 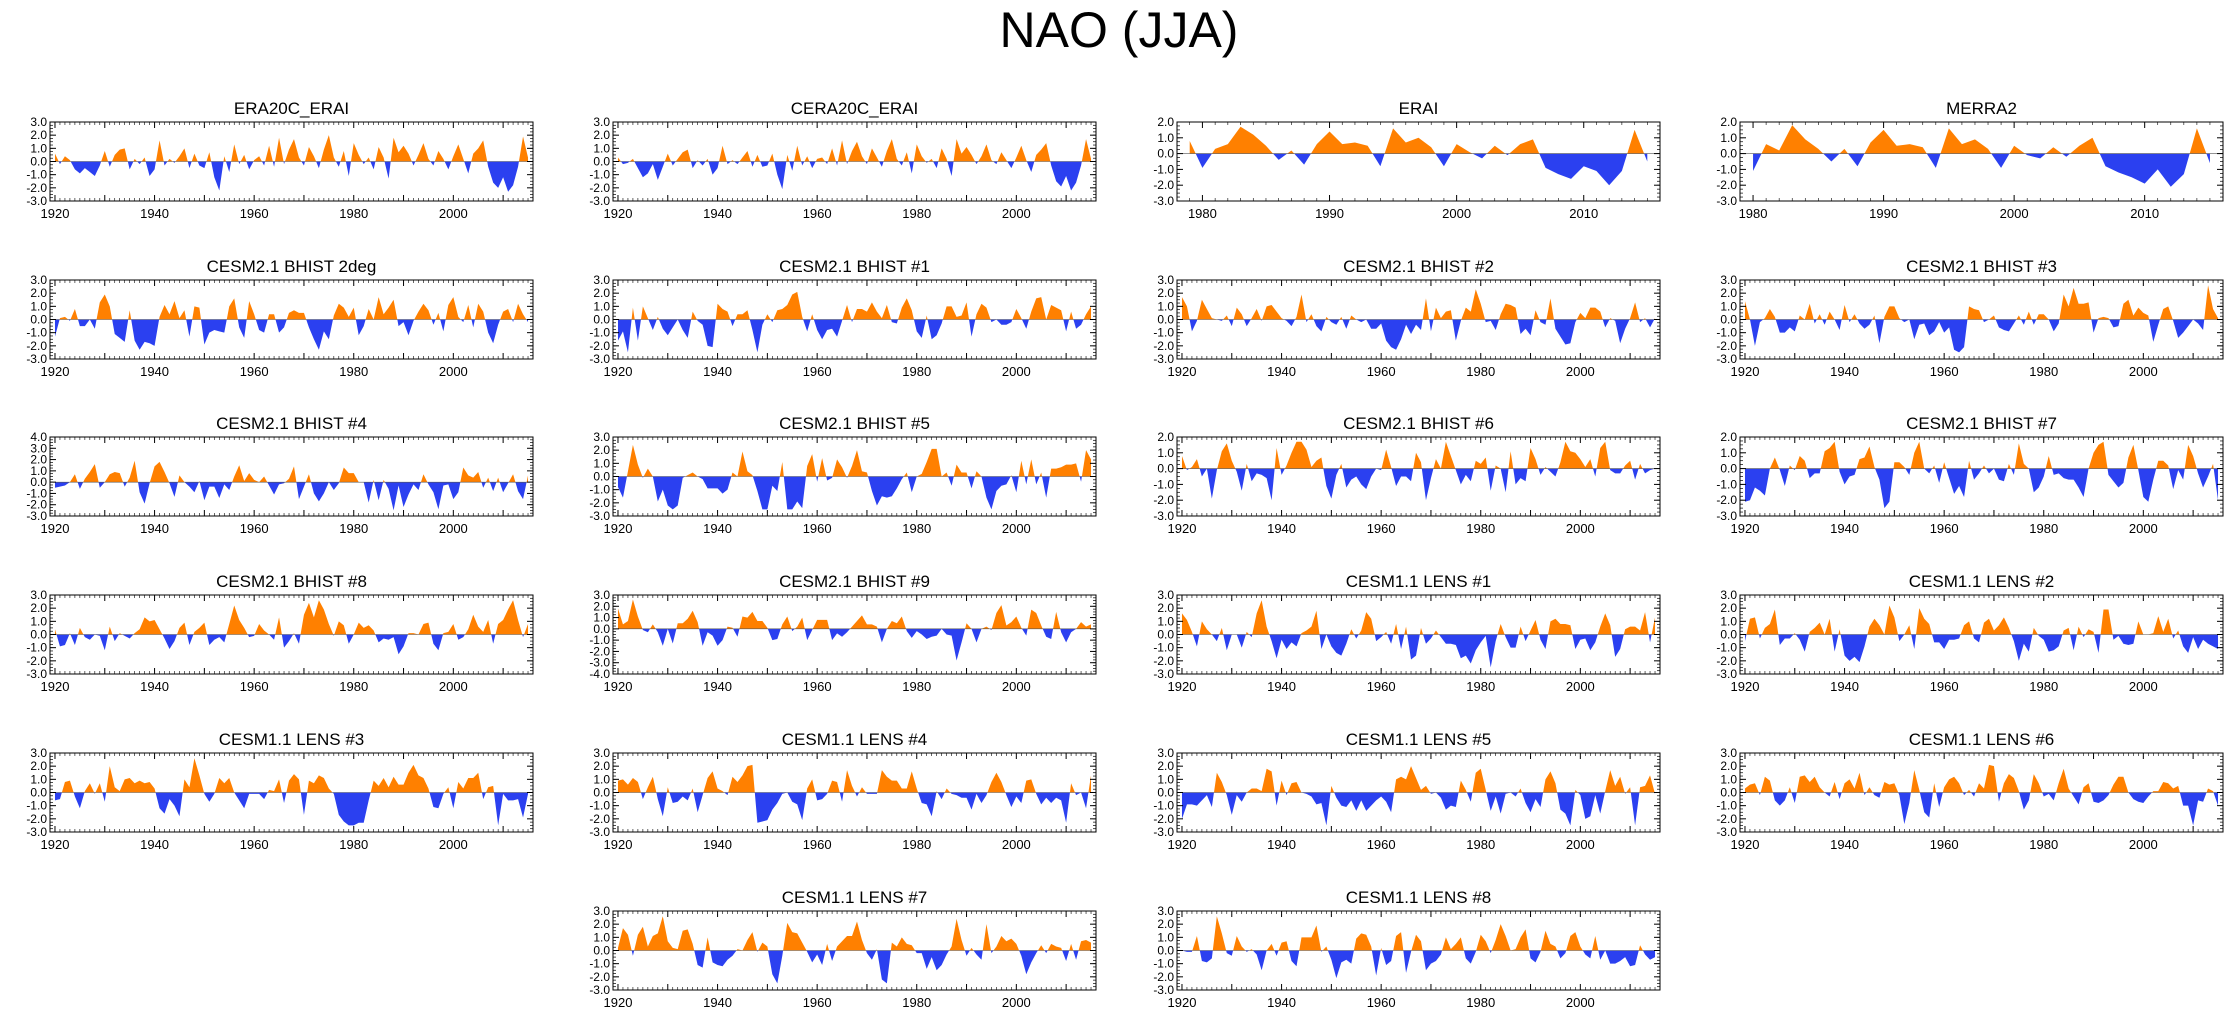 I want to click on panel-title: CESM2.1 BHIST 2deg, so click(x=292, y=266).